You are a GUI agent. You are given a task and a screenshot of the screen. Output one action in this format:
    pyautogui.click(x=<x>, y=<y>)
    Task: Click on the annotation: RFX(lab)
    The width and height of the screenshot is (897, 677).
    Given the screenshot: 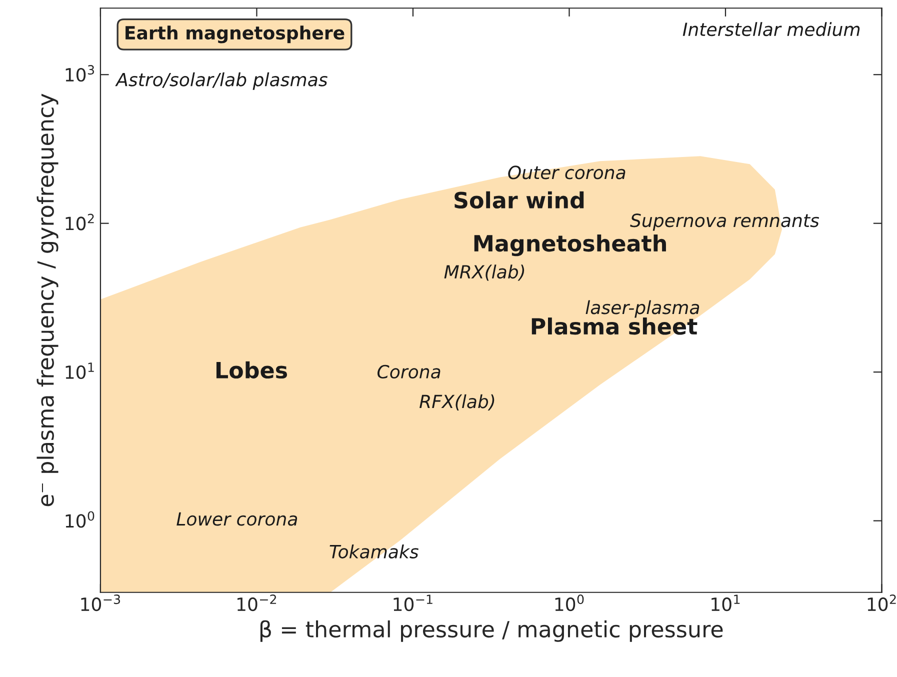 What is the action you would take?
    pyautogui.click(x=457, y=402)
    